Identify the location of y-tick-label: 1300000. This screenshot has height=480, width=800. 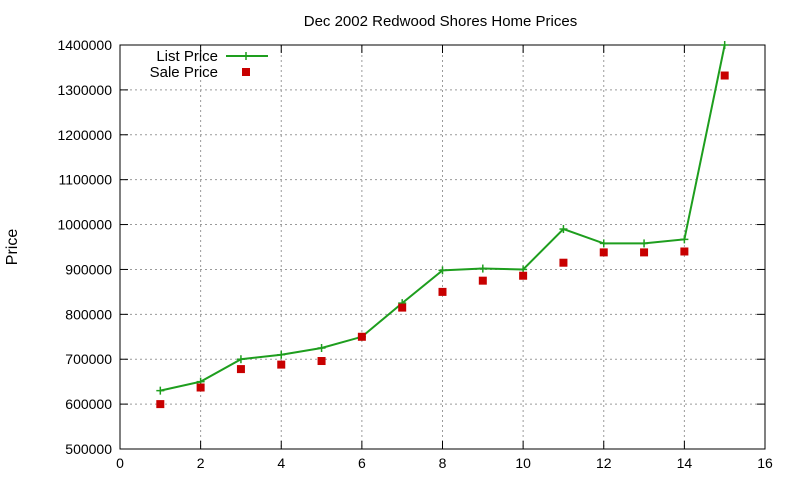
(84, 90).